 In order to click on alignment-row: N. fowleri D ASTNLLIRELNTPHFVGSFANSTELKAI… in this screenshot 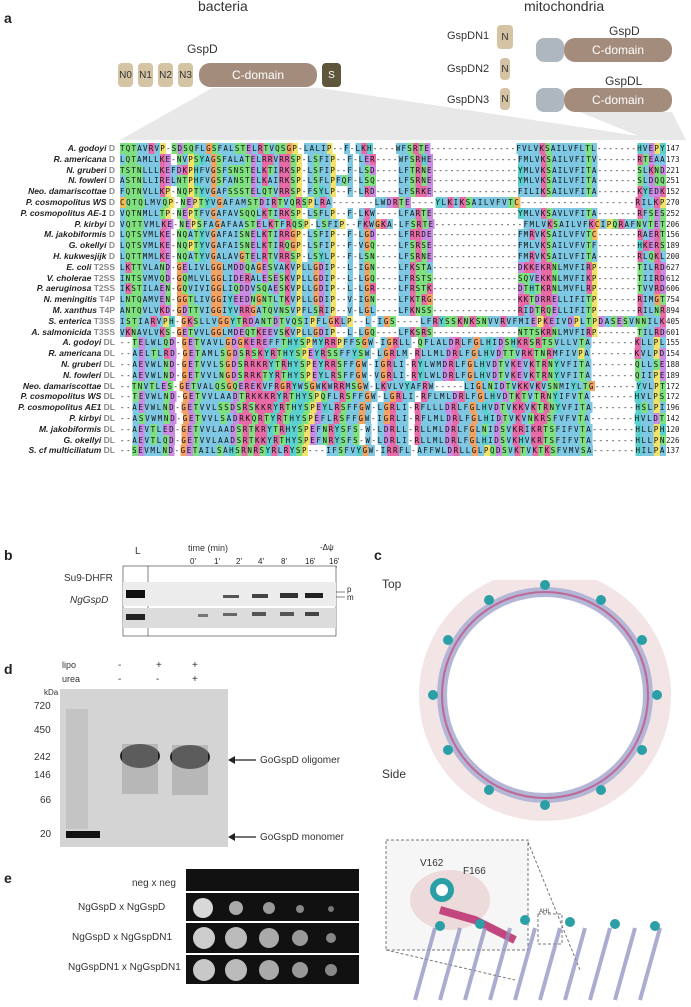, I will do `click(345, 181)`.